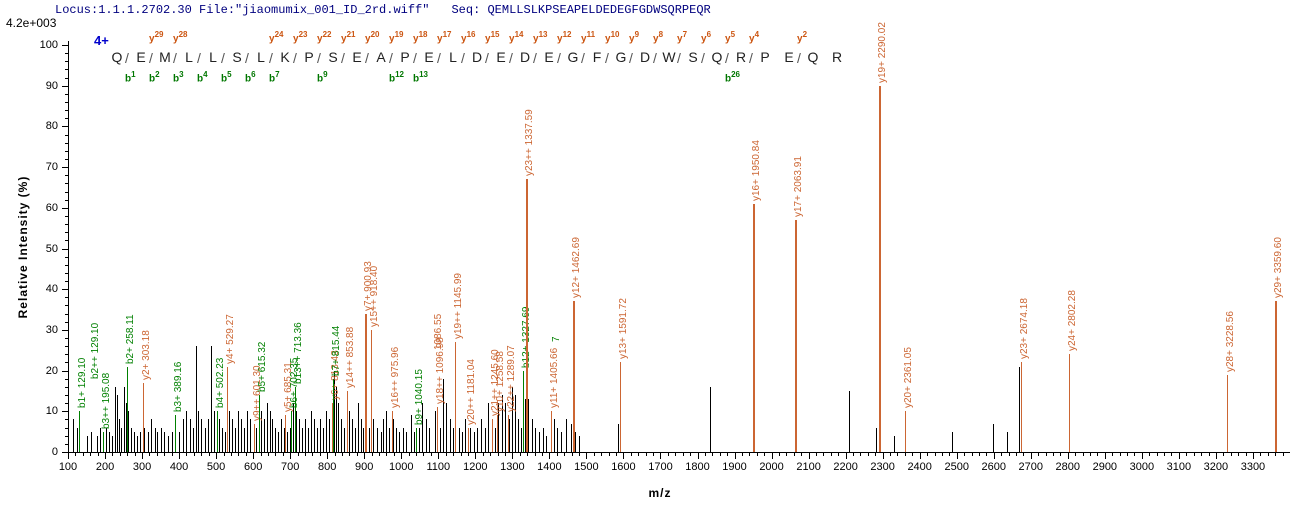 The image size is (1307, 513). Describe the element at coordinates (51, 411) in the screenshot. I see `y-axis-tick-label: 10` at that location.